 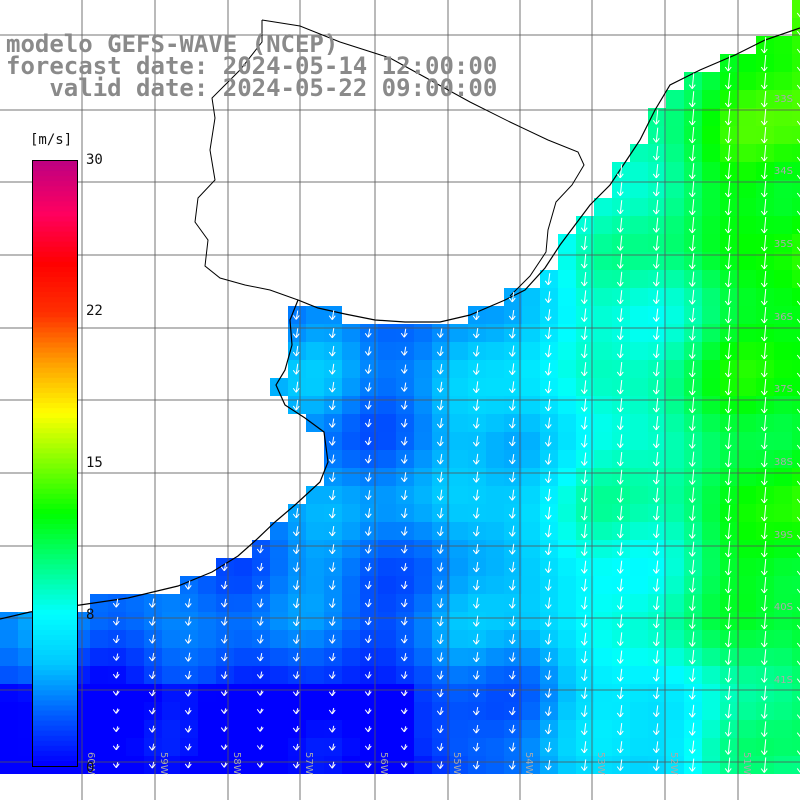 I want to click on longitude-label: 54W, so click(x=528, y=763).